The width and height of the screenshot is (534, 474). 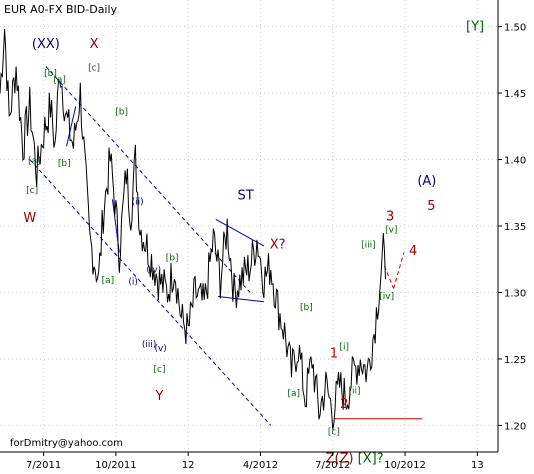 What do you see at coordinates (153, 271) in the screenshot?
I see `wave-label: (iv)` at bounding box center [153, 271].